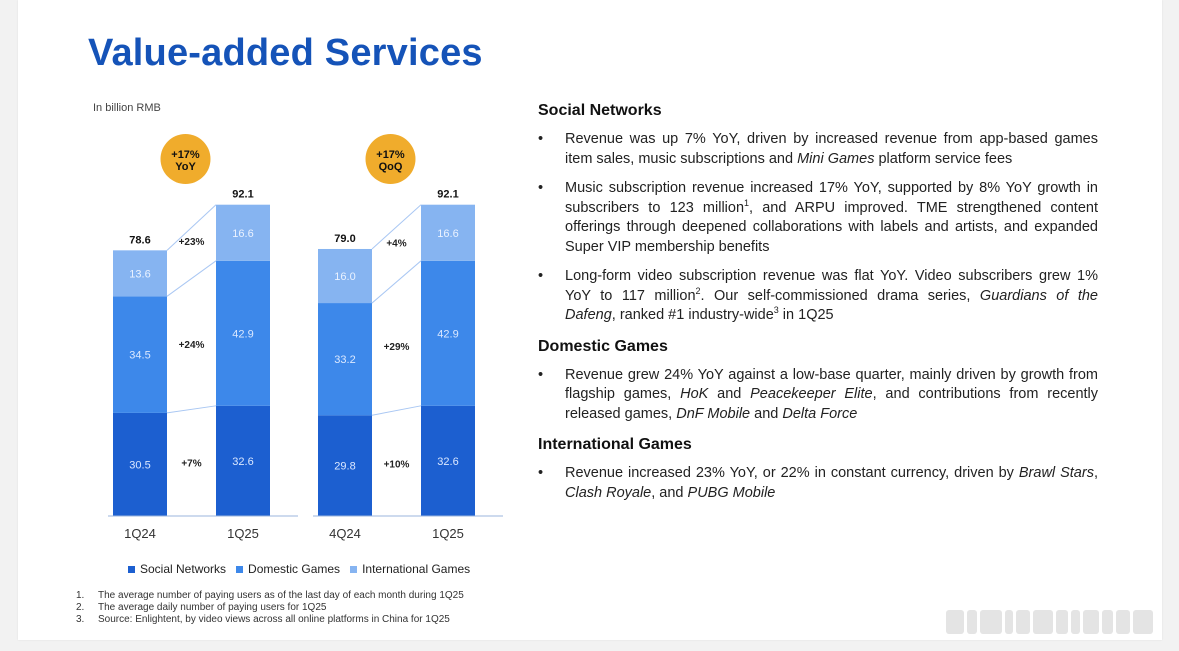 This screenshot has width=1179, height=651. I want to click on section-heading: International Games, so click(615, 444).